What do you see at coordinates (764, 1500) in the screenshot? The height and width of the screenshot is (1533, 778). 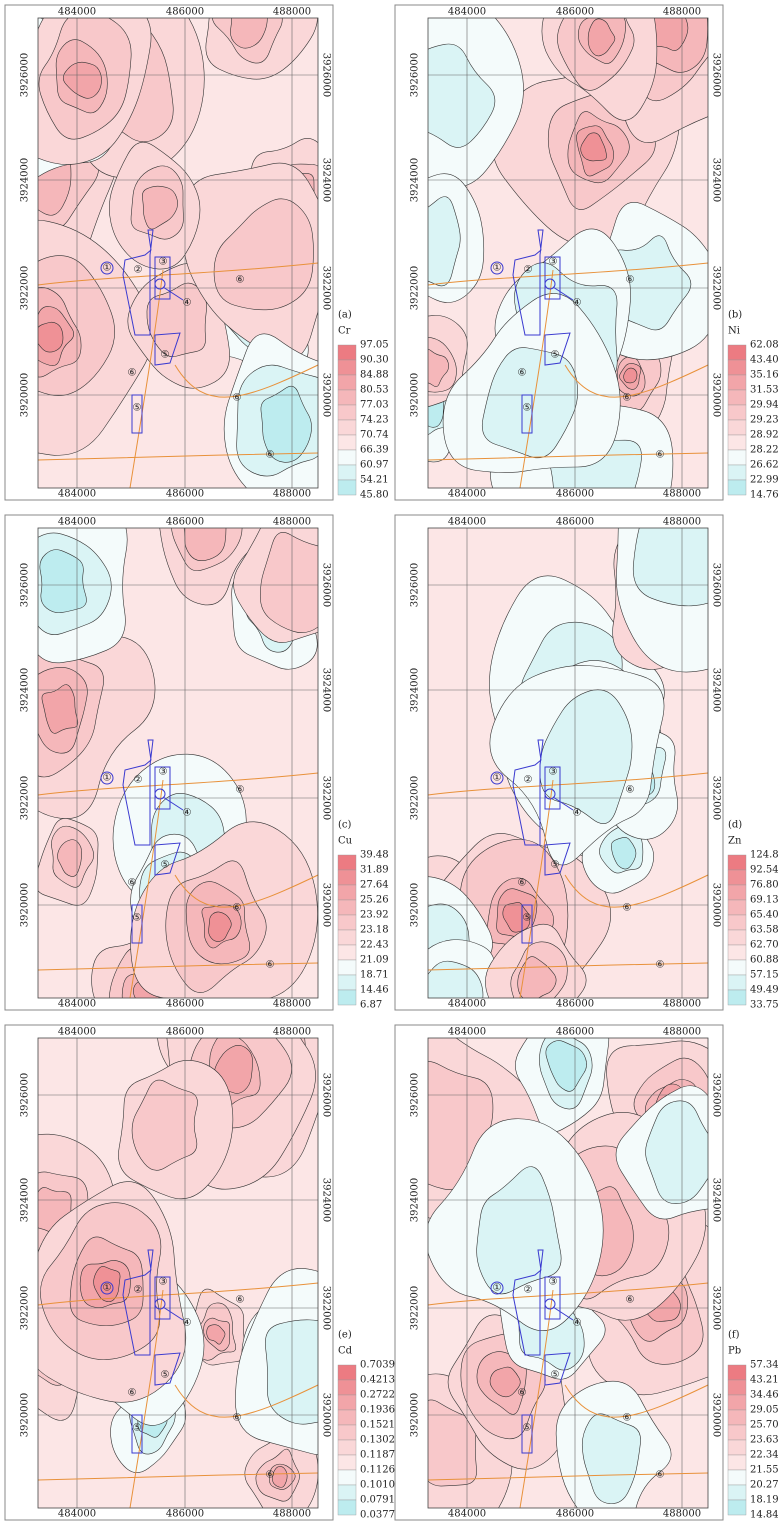 I see `legend-value: 18.19` at bounding box center [764, 1500].